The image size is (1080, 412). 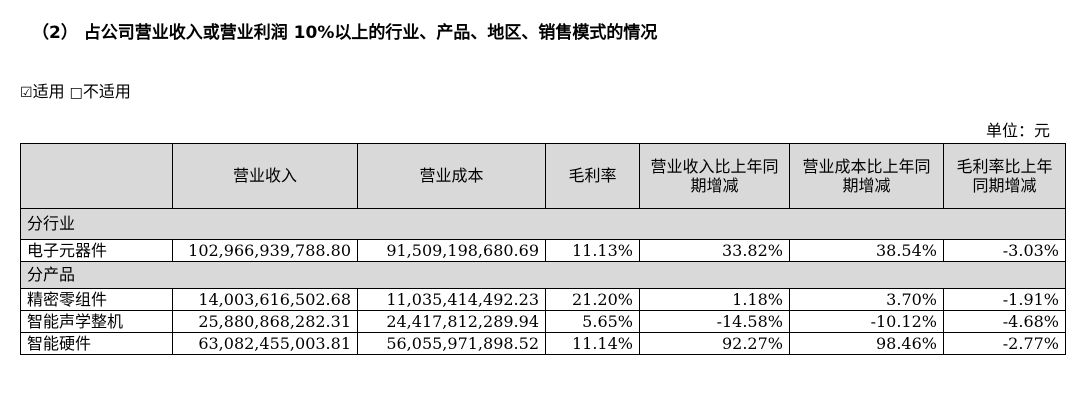 I want to click on applicability-options: ☑适用 □不适用, so click(x=75, y=90).